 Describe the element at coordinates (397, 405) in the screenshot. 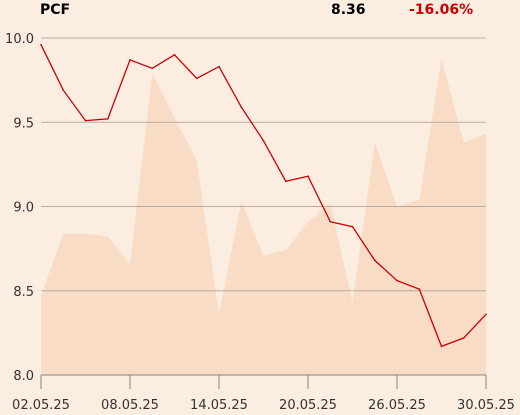

I see `x-tick-label: 26.05.25` at that location.